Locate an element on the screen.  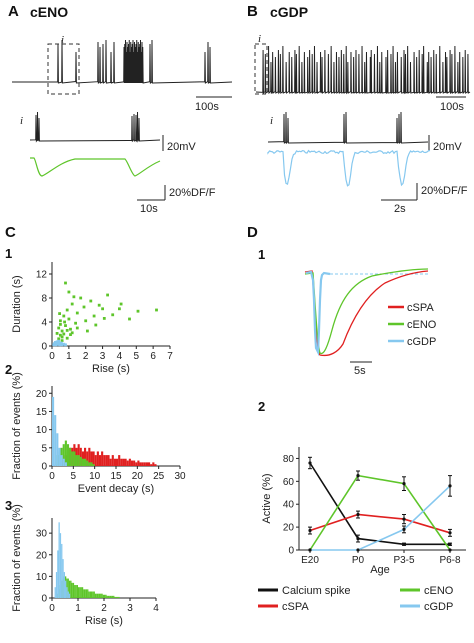
inset-box-a is located at coordinates (63, 69).